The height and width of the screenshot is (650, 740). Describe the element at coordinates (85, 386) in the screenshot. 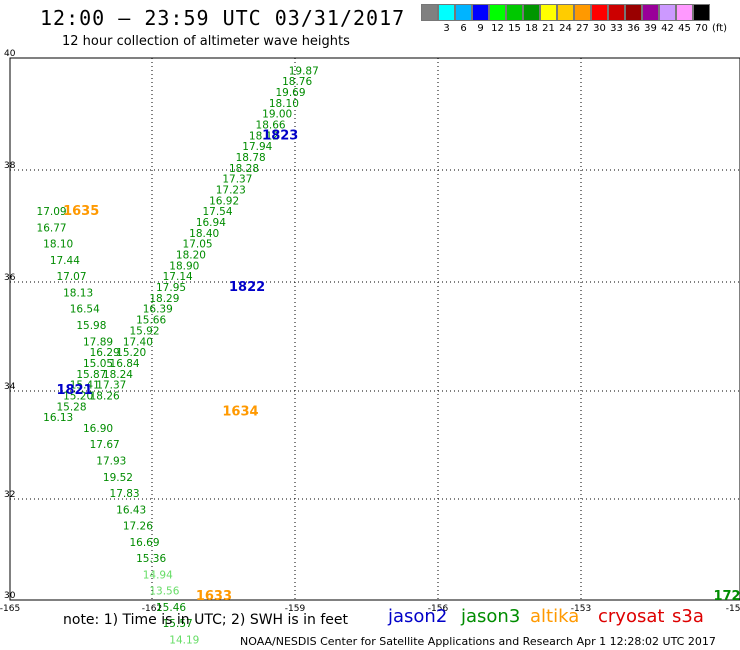

I see `wave-height-value: 15.41` at that location.